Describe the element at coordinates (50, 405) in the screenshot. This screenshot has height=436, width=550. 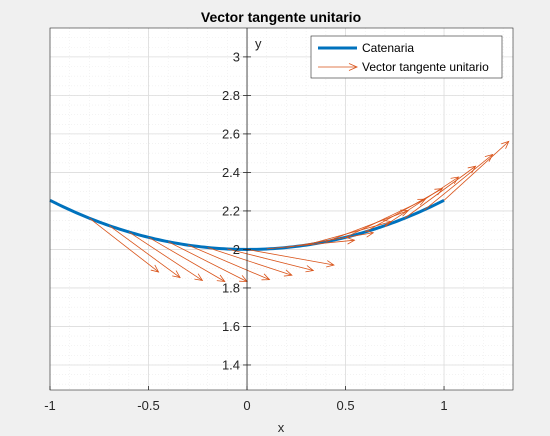
I see `x-tick-label: -1` at that location.